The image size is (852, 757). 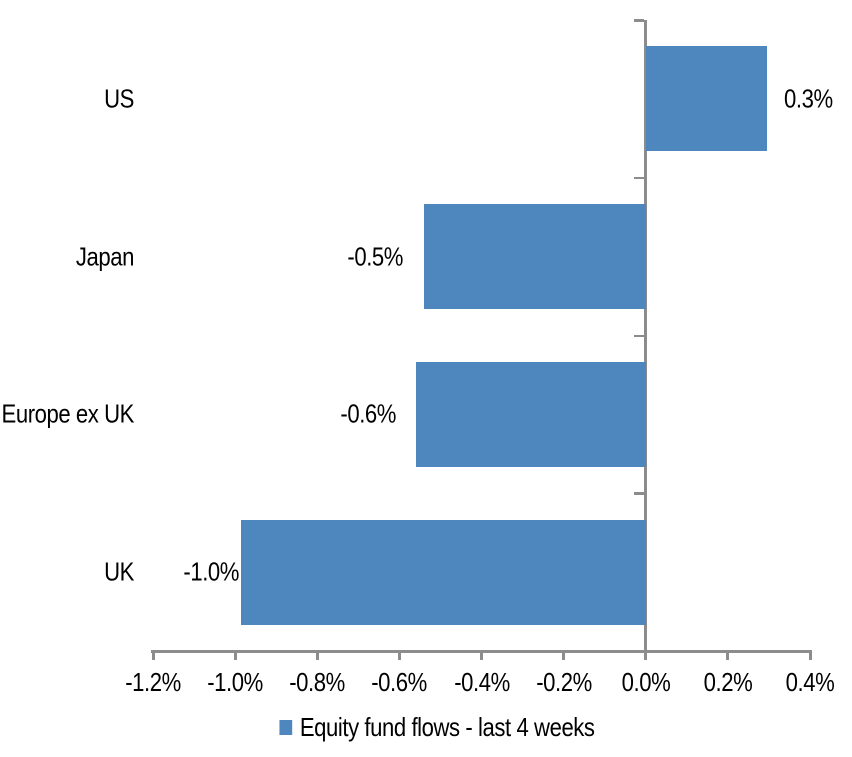 I want to click on data-label-japan: -0.5%, so click(x=375, y=256).